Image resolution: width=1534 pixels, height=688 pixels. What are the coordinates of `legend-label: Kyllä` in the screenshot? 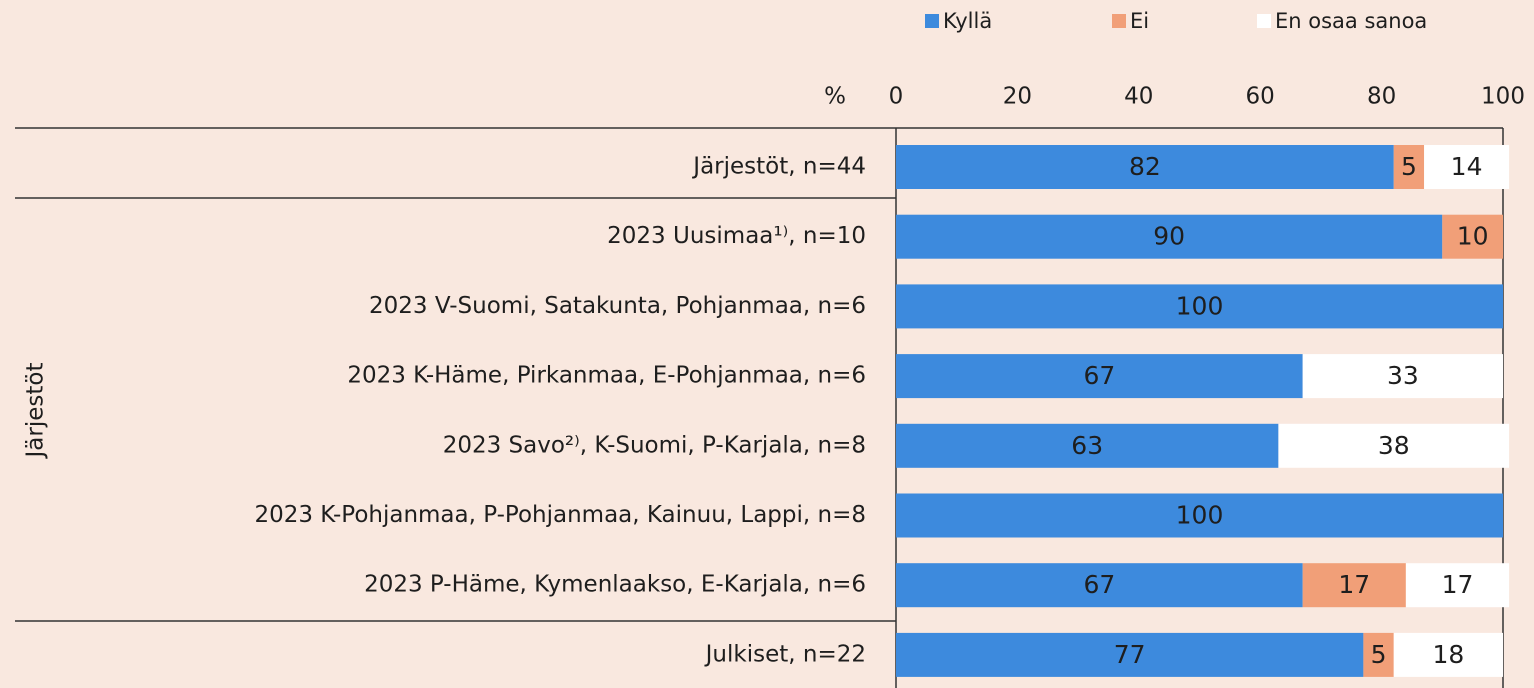 It's located at (967, 21).